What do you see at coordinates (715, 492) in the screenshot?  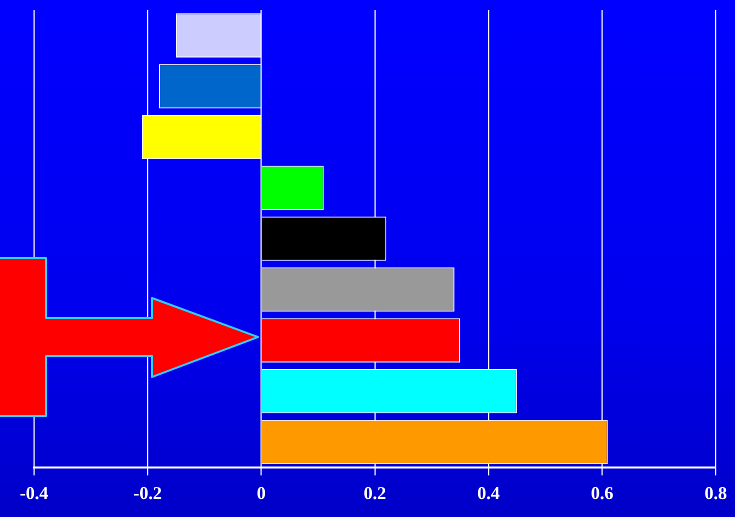 I see `x-tick-label: 0.8` at bounding box center [715, 492].